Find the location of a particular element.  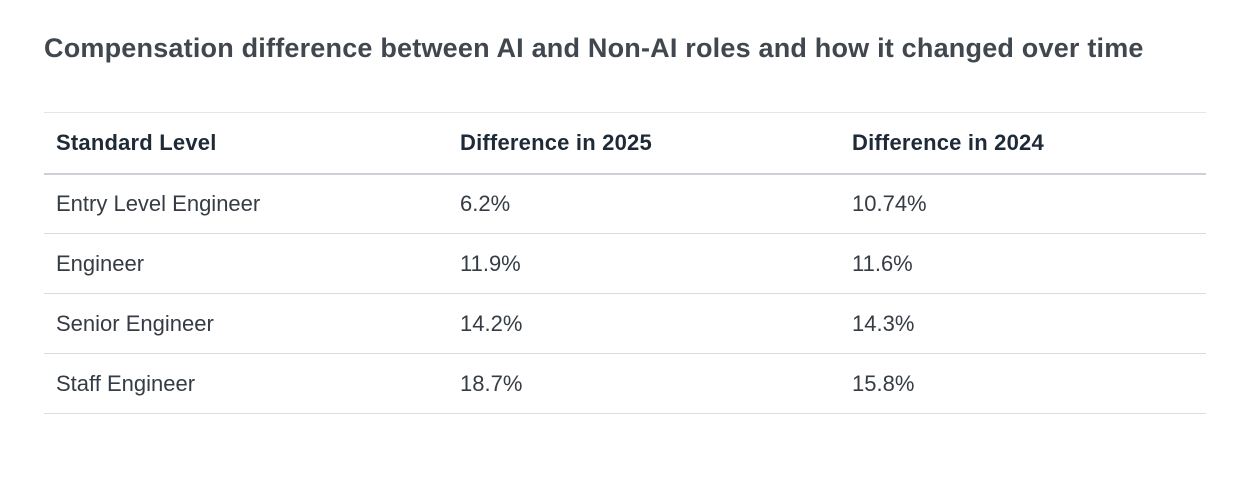

table-row: Entry Level Engineer 6.2% 10.74% is located at coordinates (625, 203).